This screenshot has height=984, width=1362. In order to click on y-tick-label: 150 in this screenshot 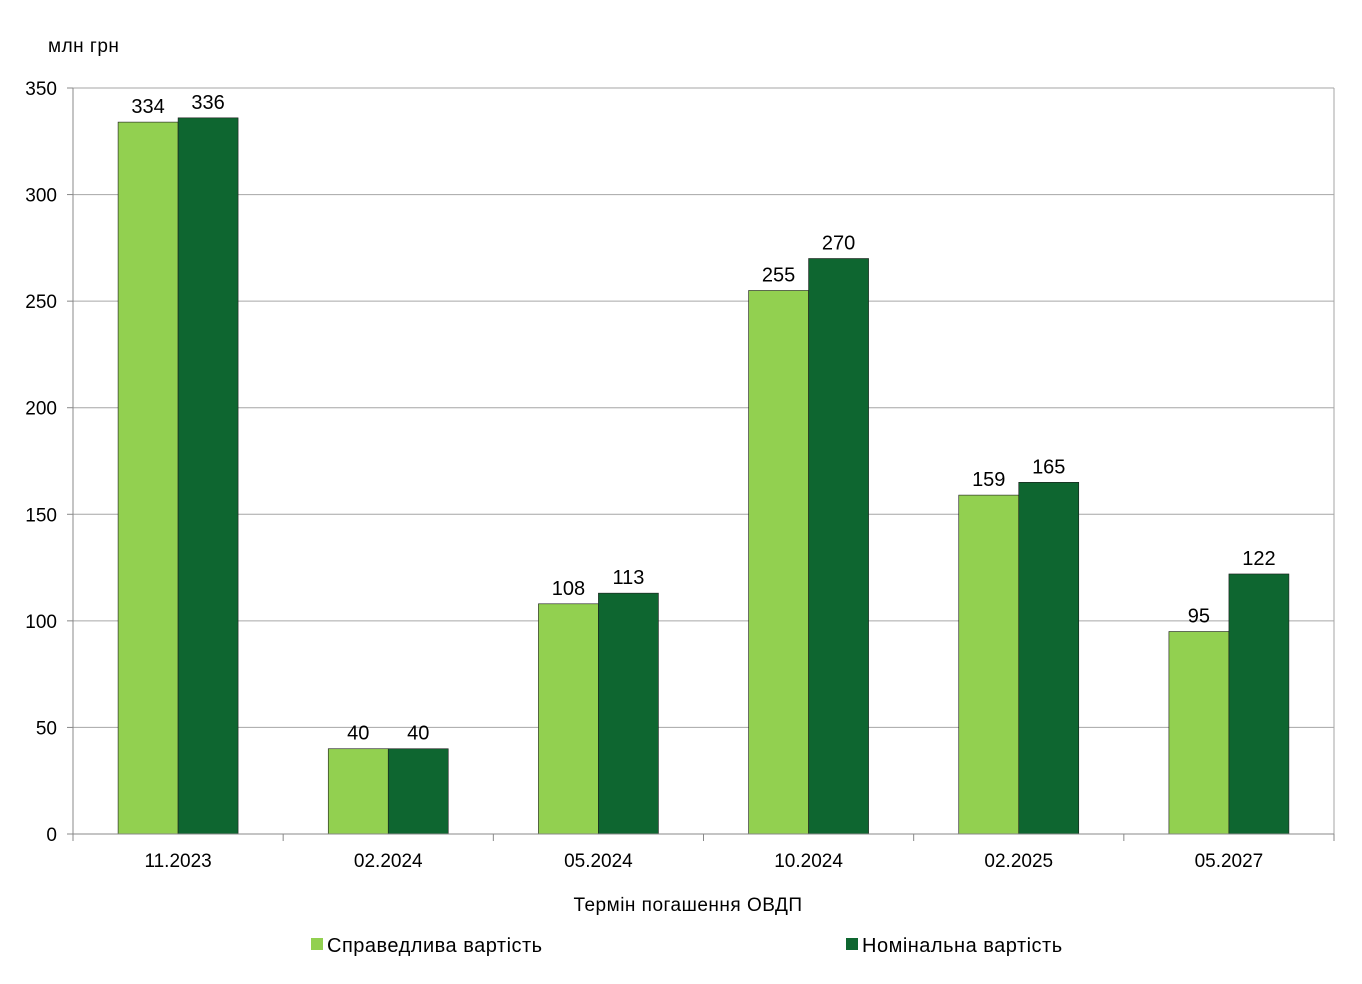, I will do `click(41, 515)`.